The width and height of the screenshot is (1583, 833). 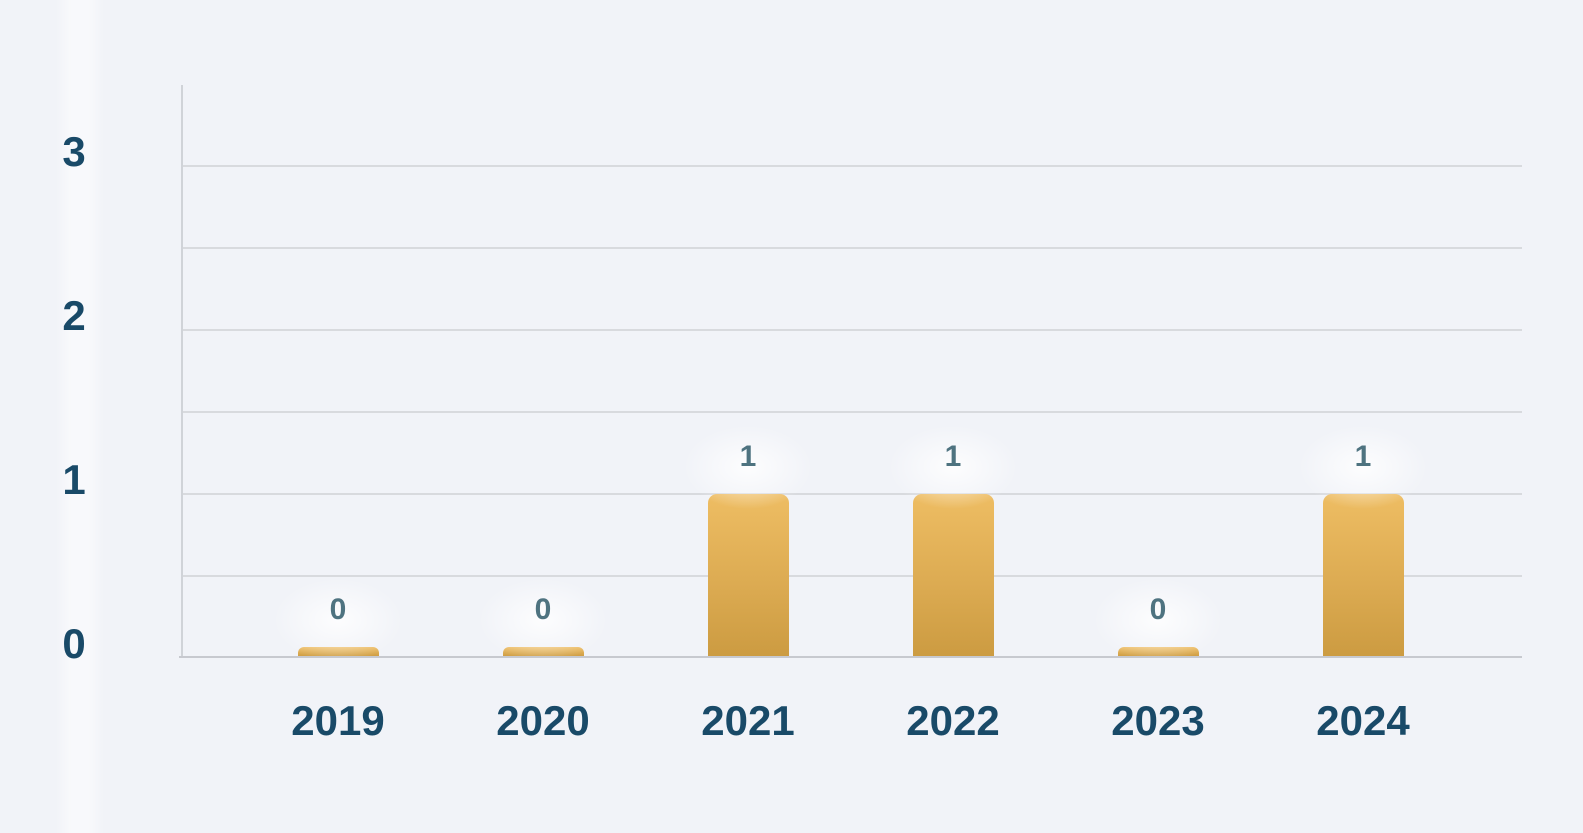 I want to click on y-tick-label-3: 3, so click(x=74, y=151).